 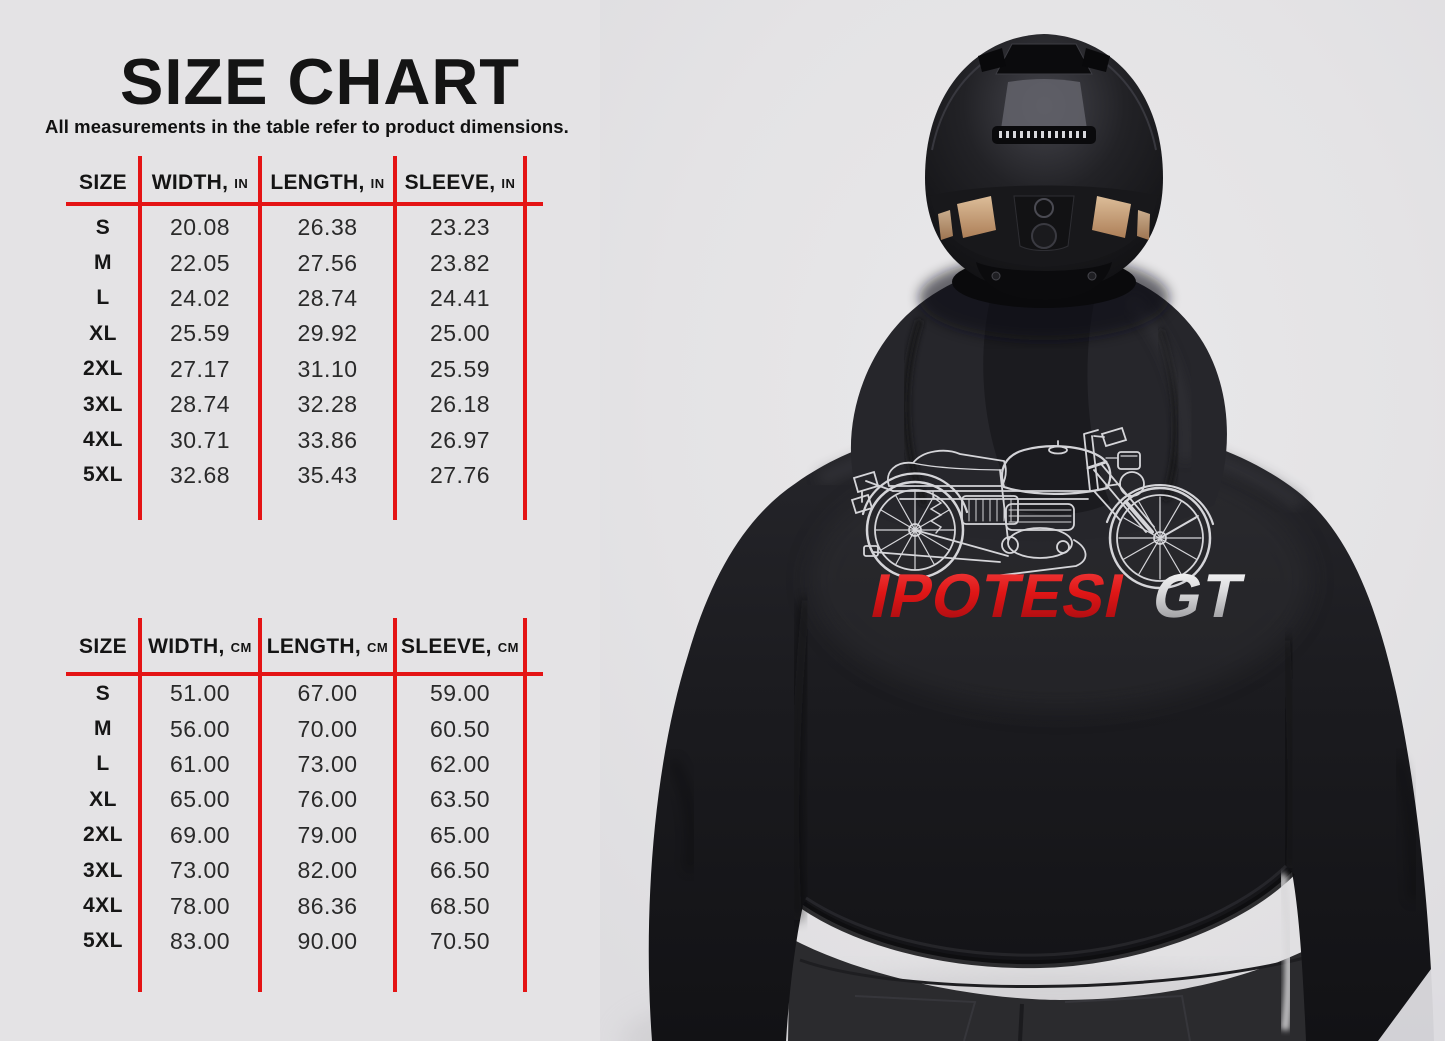 What do you see at coordinates (327, 870) in the screenshot?
I see `value-cell: 82.00` at bounding box center [327, 870].